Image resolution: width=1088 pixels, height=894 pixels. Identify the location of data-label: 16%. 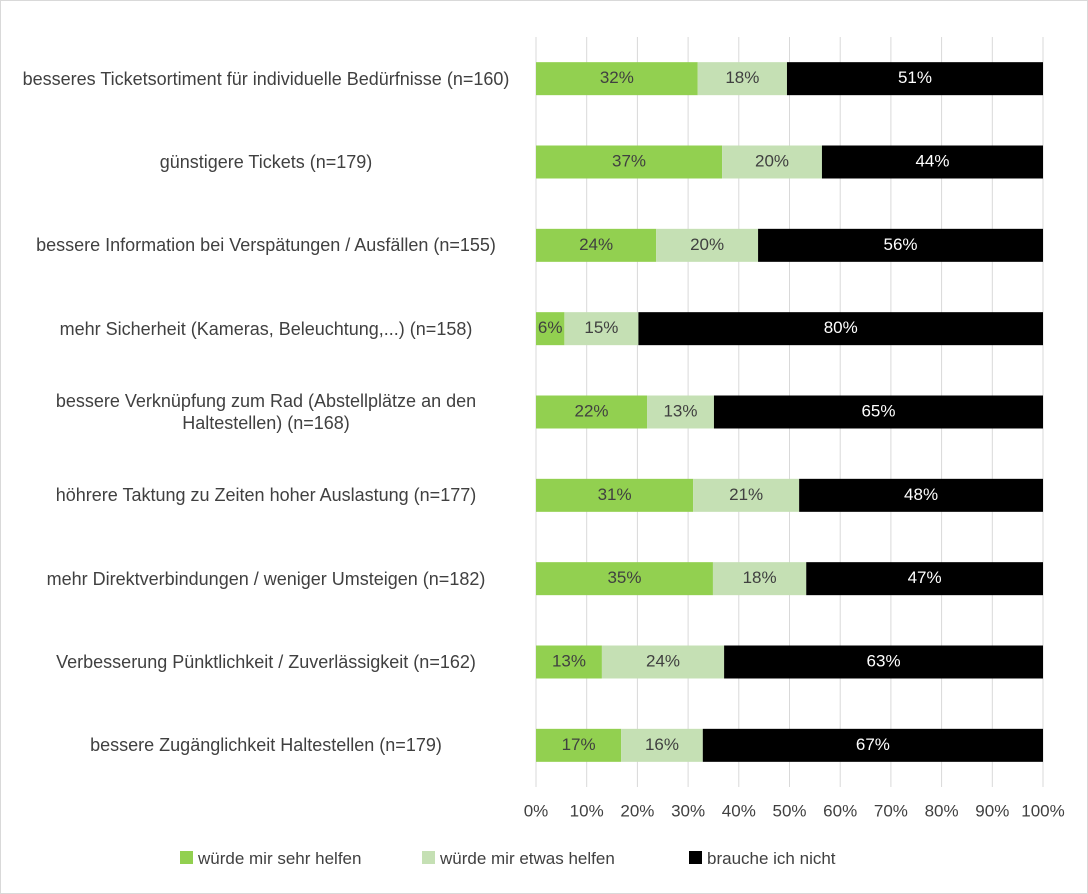
(662, 744).